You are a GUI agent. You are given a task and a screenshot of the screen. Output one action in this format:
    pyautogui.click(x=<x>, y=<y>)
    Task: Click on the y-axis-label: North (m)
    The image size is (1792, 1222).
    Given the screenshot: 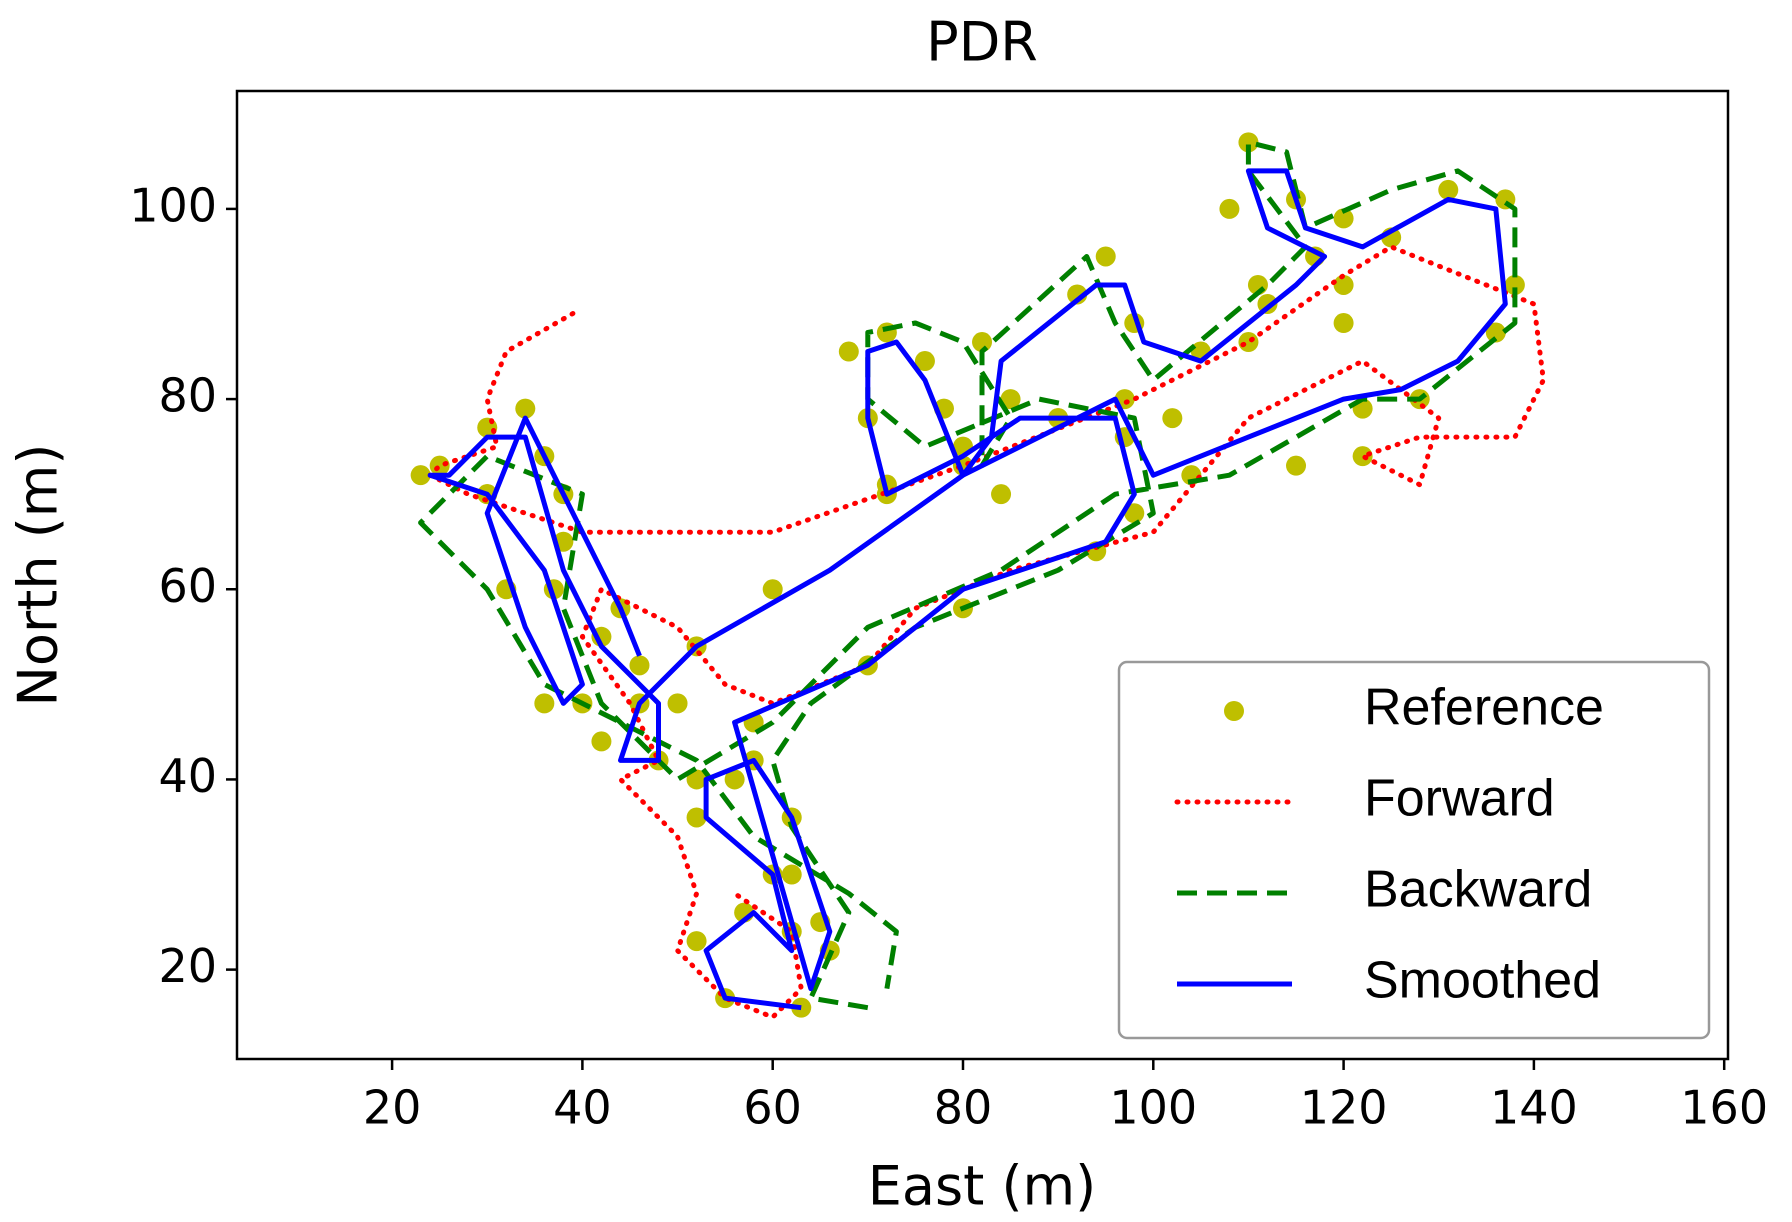 What is the action you would take?
    pyautogui.click(x=38, y=575)
    